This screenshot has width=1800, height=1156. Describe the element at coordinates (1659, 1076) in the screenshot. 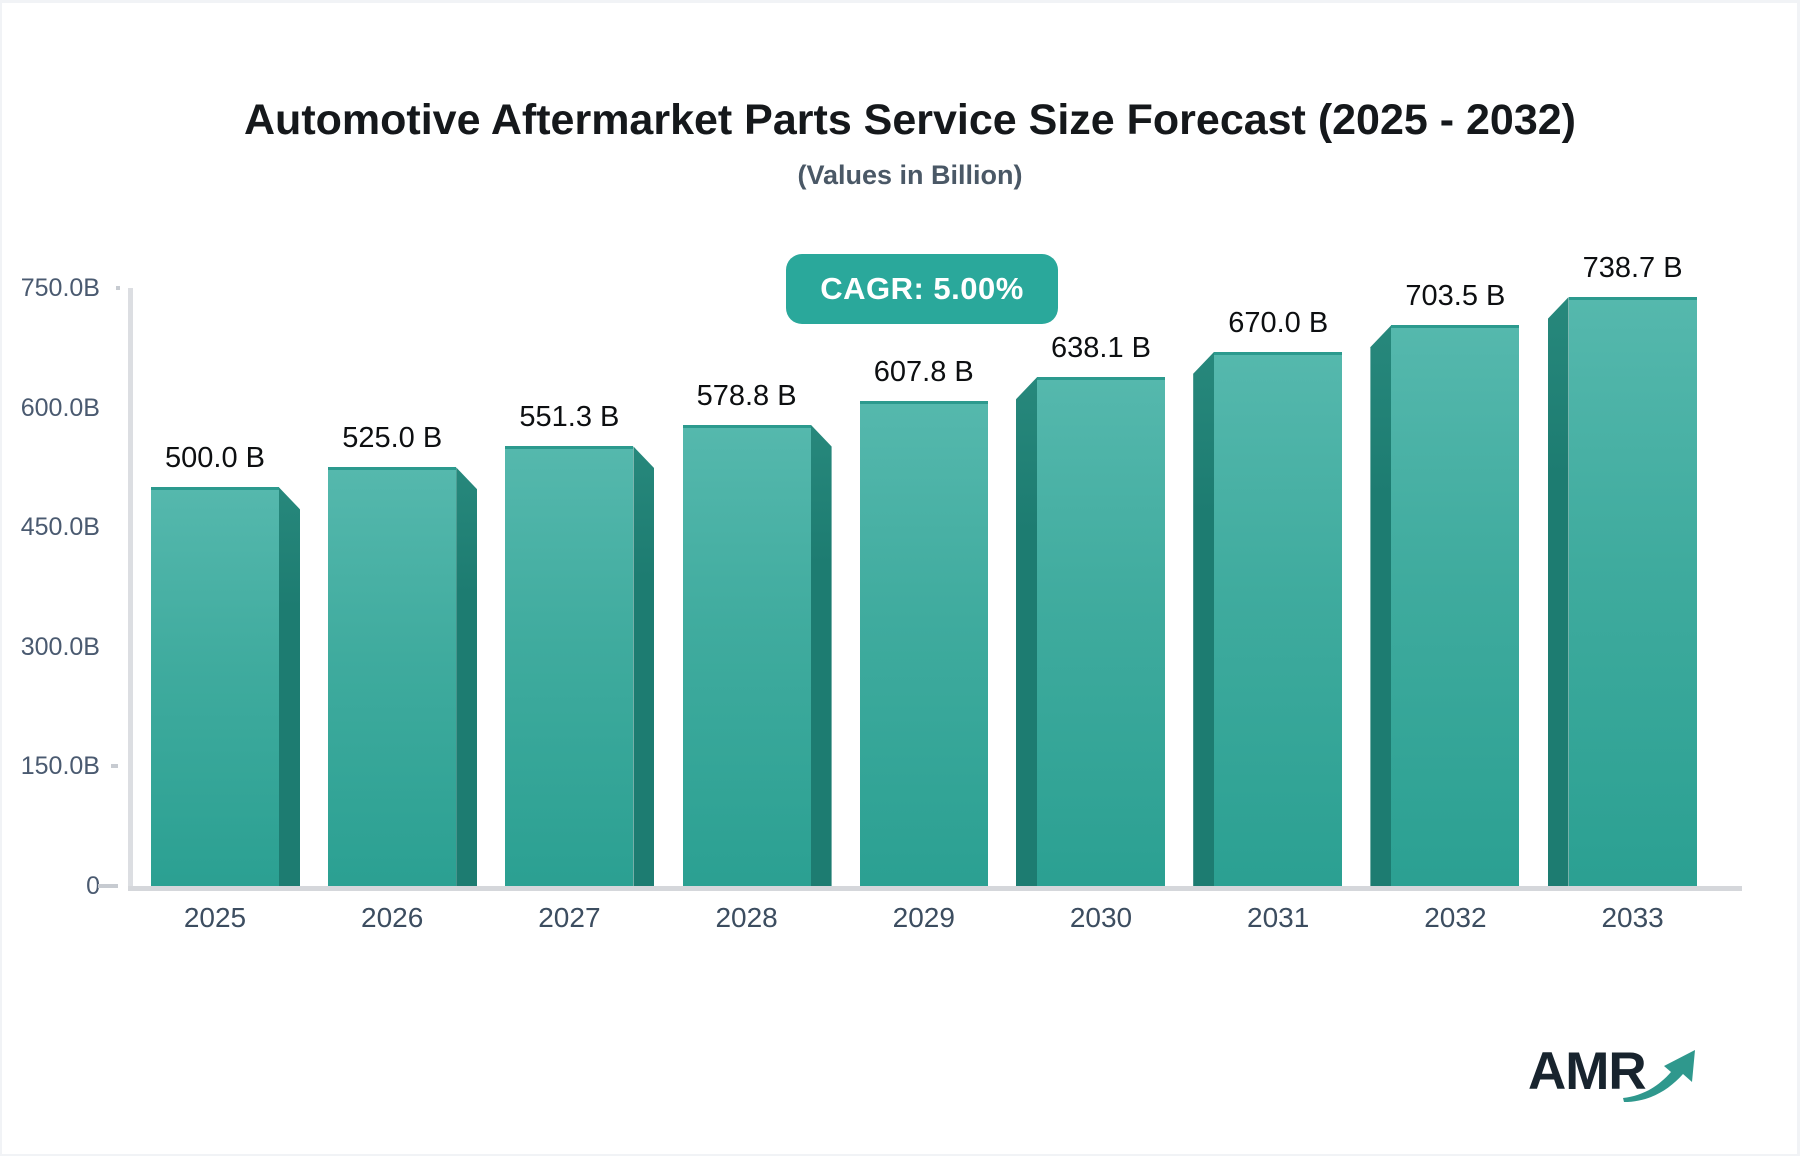

I see `growth-arrow-icon` at that location.